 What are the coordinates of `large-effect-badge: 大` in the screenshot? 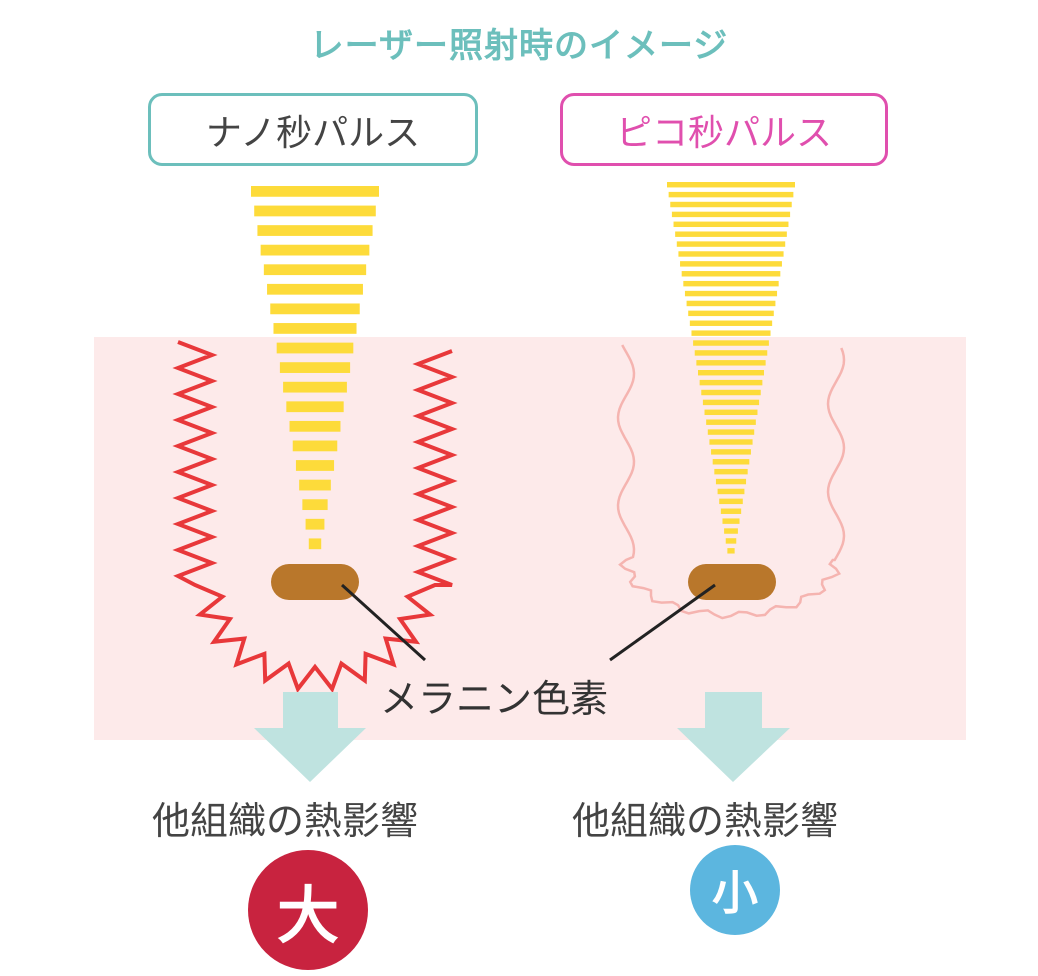 It's located at (308, 910).